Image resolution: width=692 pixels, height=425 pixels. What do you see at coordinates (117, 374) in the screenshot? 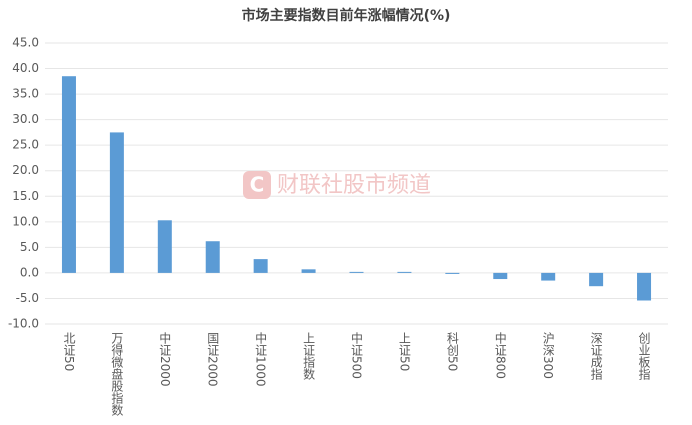
I see `x-tick-label: 万得微盘股指数` at bounding box center [117, 374].